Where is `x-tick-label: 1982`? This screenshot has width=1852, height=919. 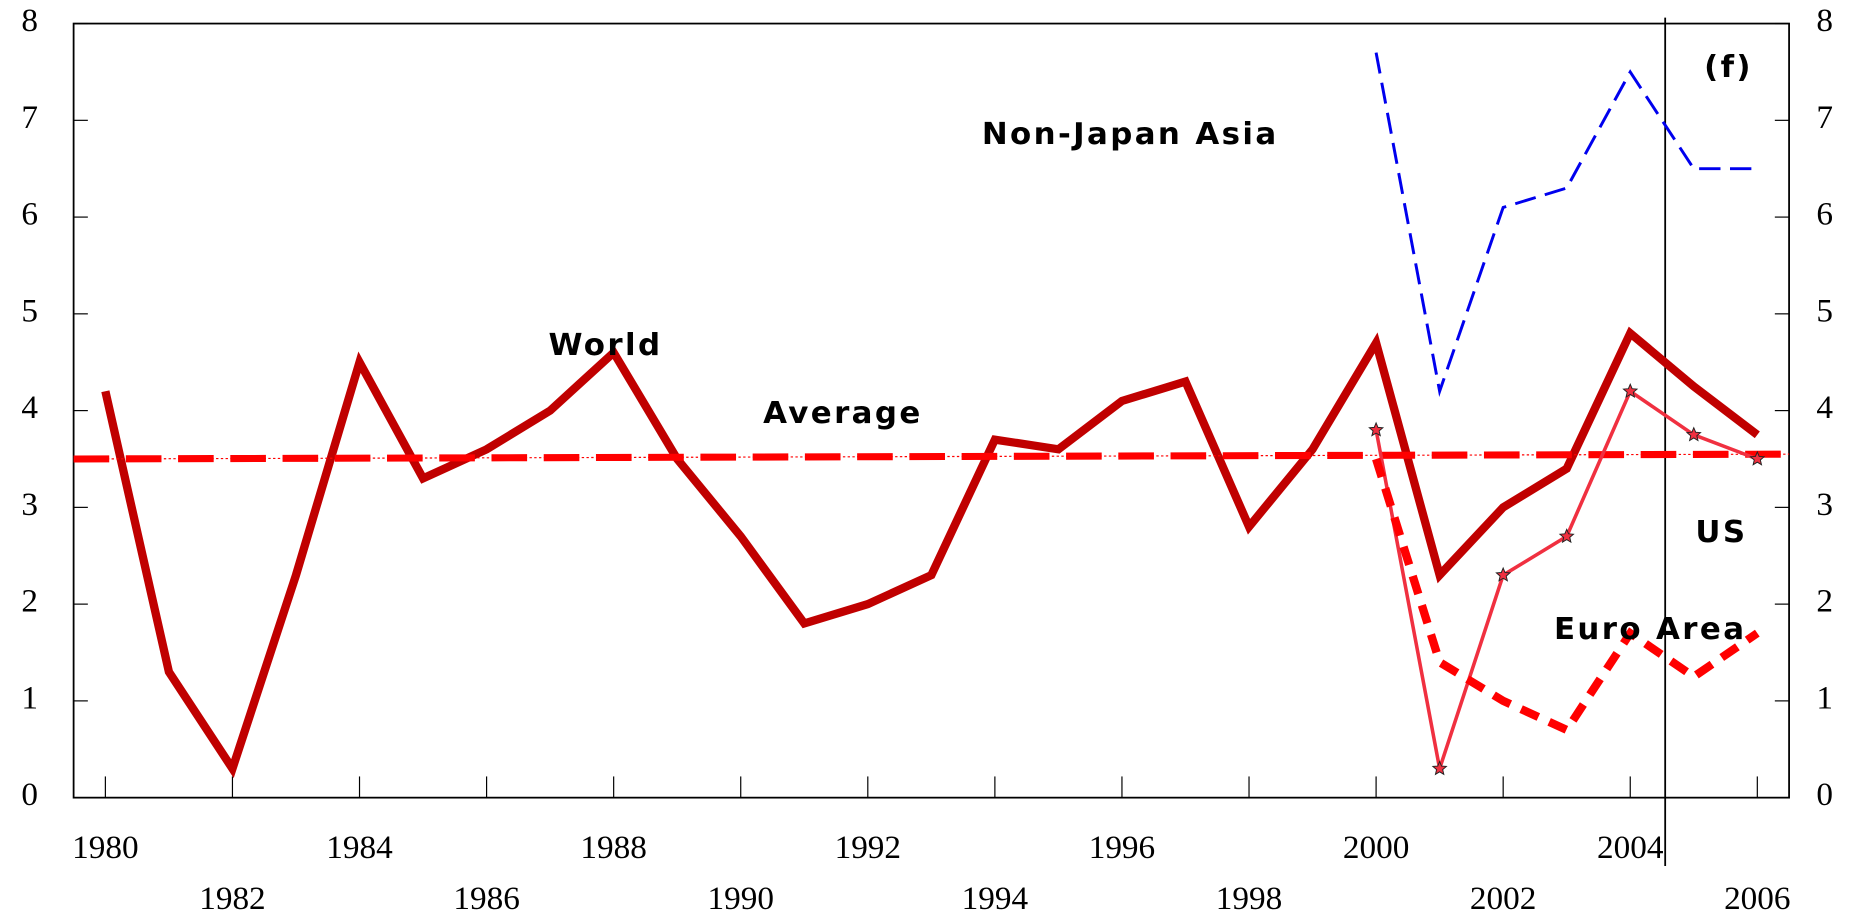
x-tick-label: 1982 is located at coordinates (232, 898).